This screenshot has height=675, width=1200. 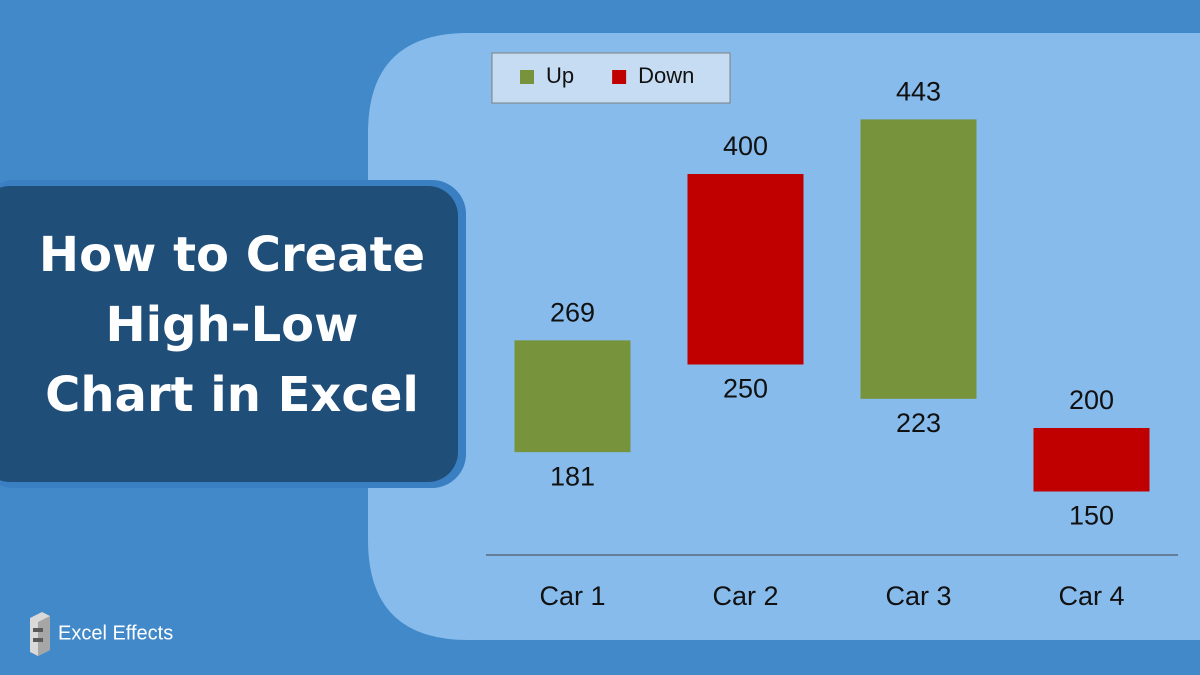 I want to click on value-label: 250, so click(x=745, y=389).